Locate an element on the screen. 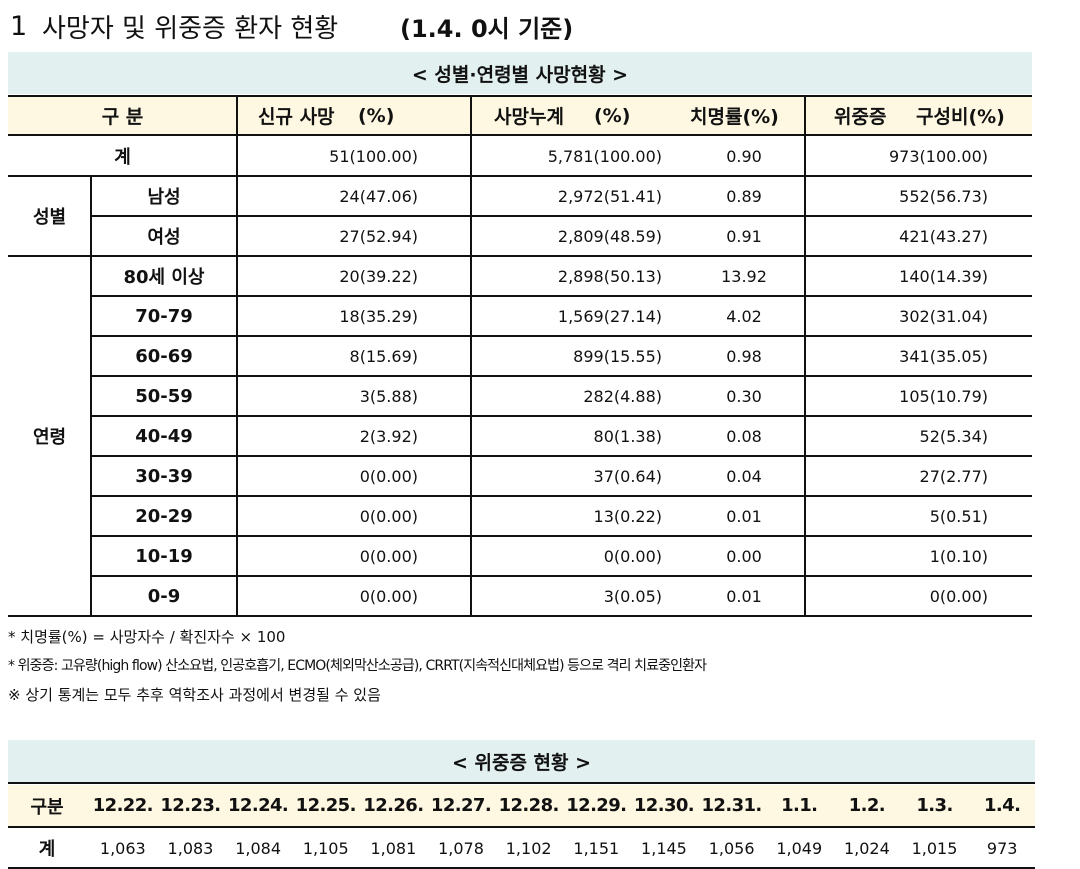 Image resolution: width=1080 pixels, height=869 pixels. date-header: 1.2. is located at coordinates (867, 805).